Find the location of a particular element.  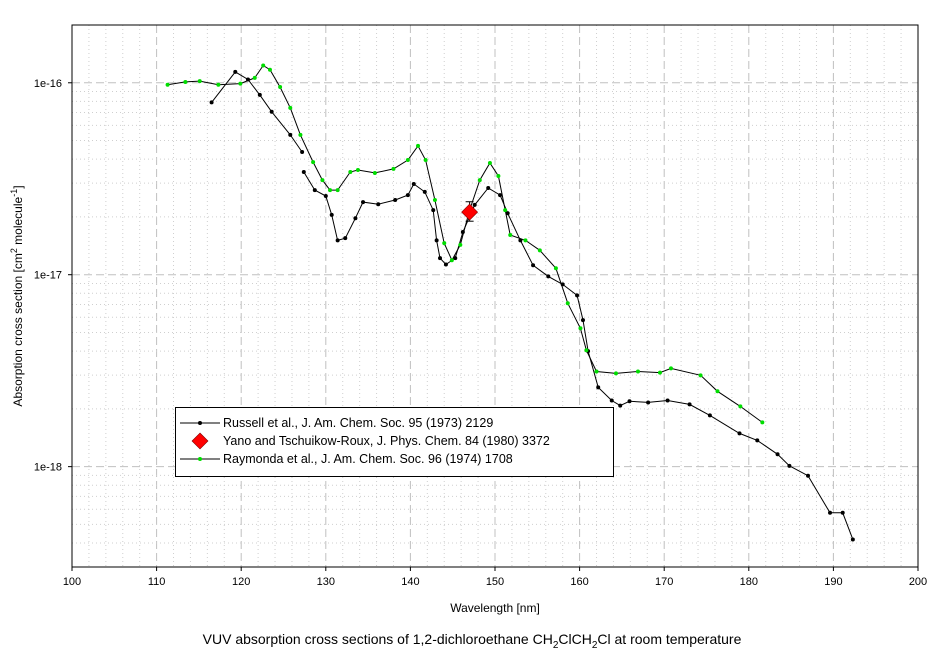

x-tick-label: 120 is located at coordinates (241, 582).